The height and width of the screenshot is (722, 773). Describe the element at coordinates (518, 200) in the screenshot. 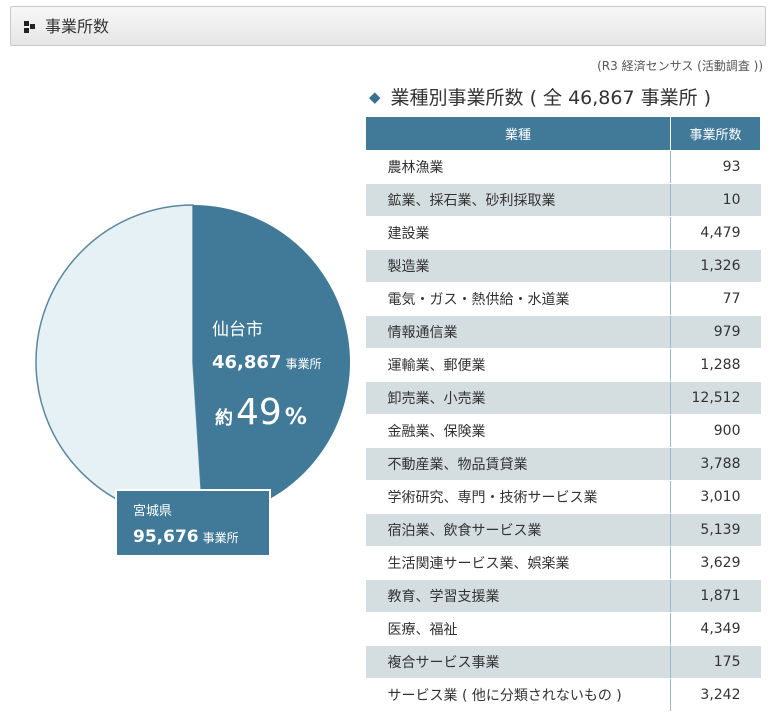

I see `industry-name-cell: 鉱業、採石業、砂利採取業` at that location.